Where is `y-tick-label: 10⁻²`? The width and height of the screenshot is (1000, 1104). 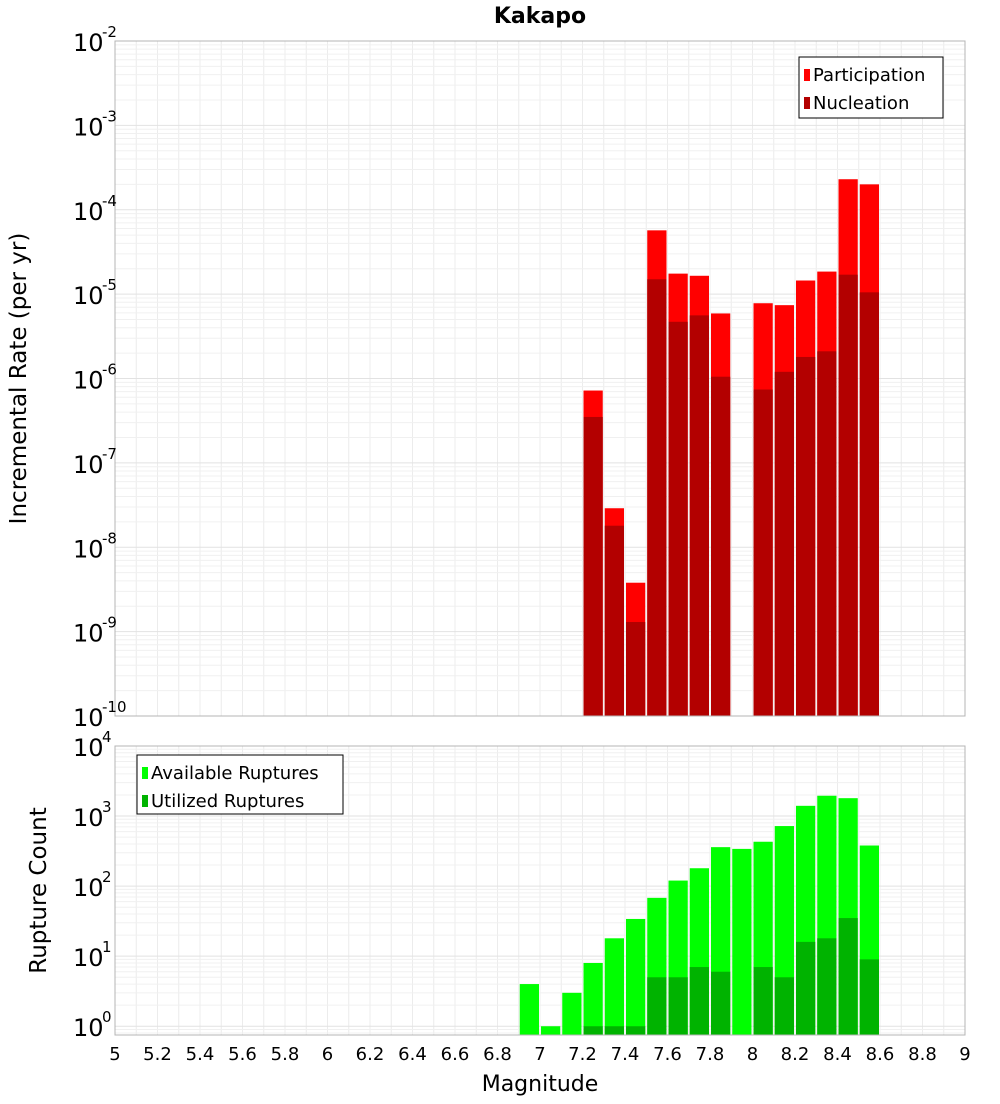
y-tick-label: 10⁻² is located at coordinates (95, 40).